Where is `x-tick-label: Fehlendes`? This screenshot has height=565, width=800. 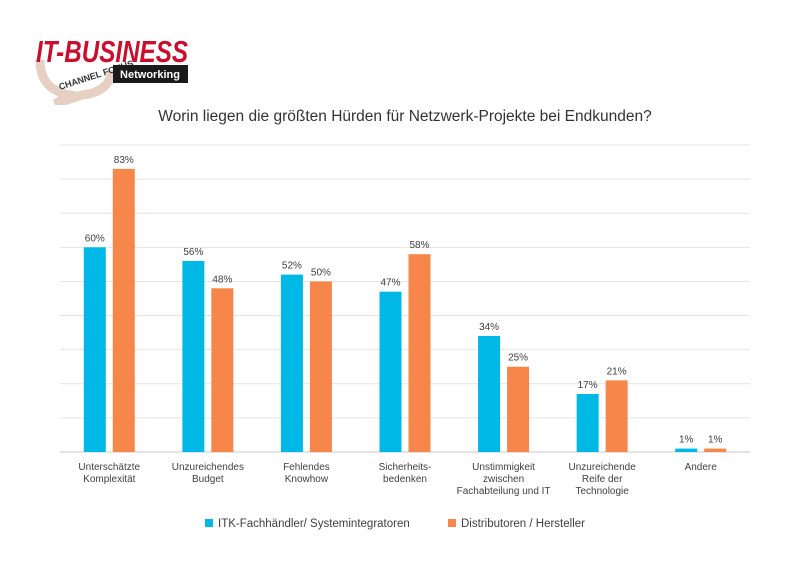 x-tick-label: Fehlendes is located at coordinates (306, 467).